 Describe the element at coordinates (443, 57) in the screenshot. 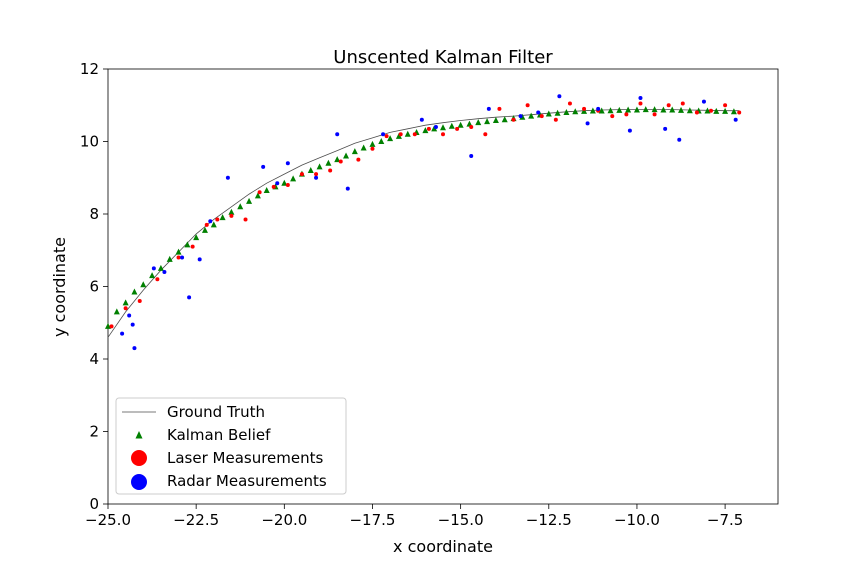

I see `chart-title: Unscented Kalman Filter` at that location.